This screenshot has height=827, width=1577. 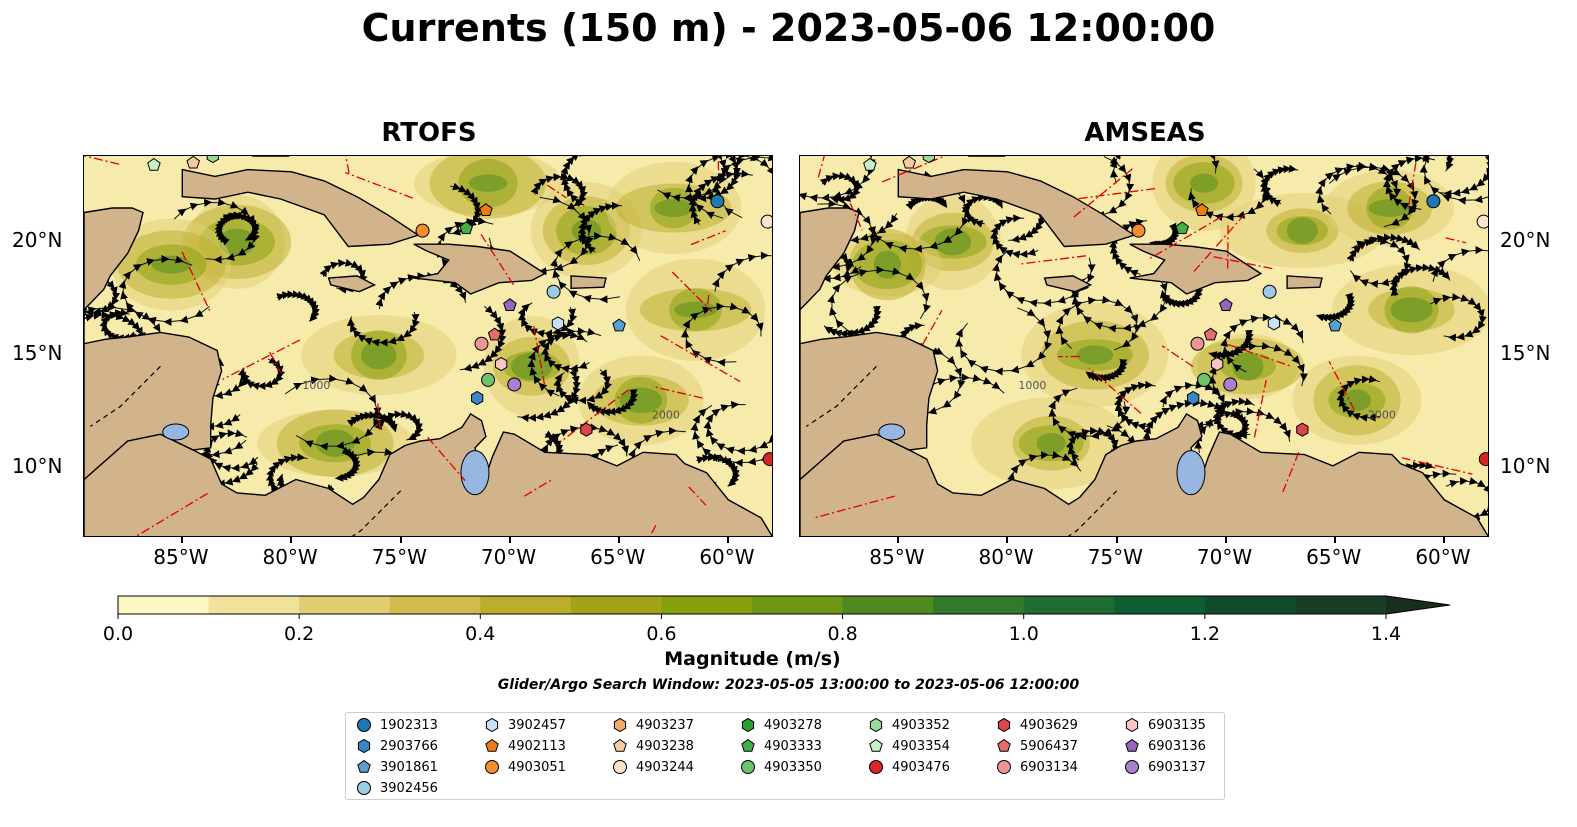 I want to click on legend-label: 4903352, so click(x=921, y=725).